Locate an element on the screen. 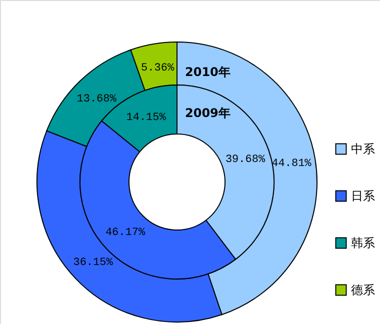  legend-label: 韩系 is located at coordinates (363, 243).